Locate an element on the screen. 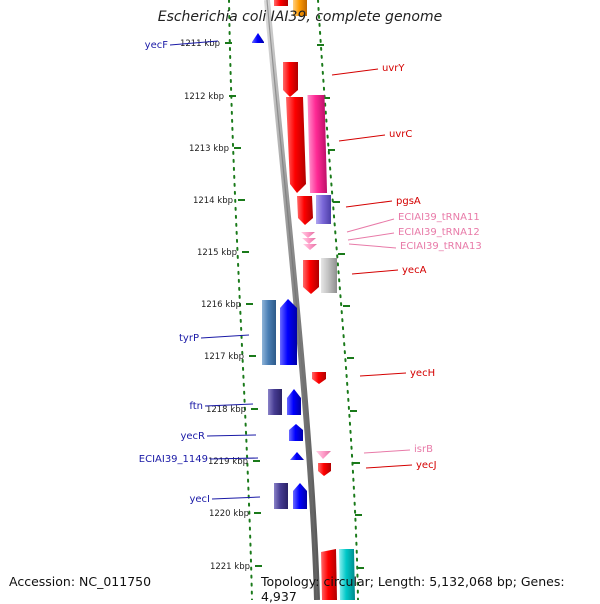 This screenshot has width=600, height=604. gene-isrB is located at coordinates (323, 455).